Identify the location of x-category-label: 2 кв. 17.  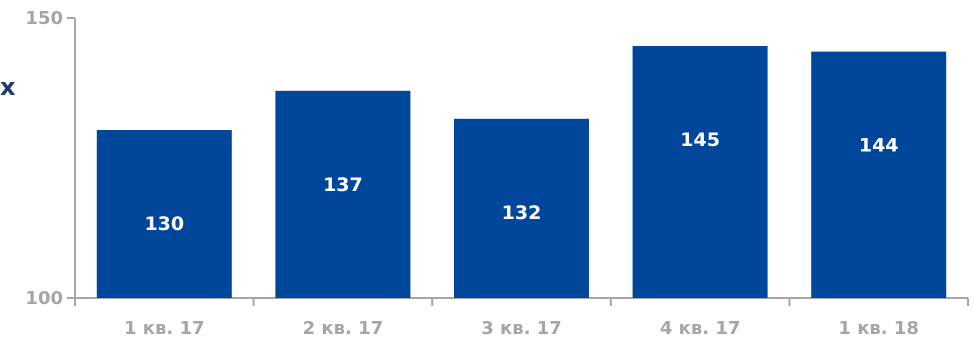
(343, 328).